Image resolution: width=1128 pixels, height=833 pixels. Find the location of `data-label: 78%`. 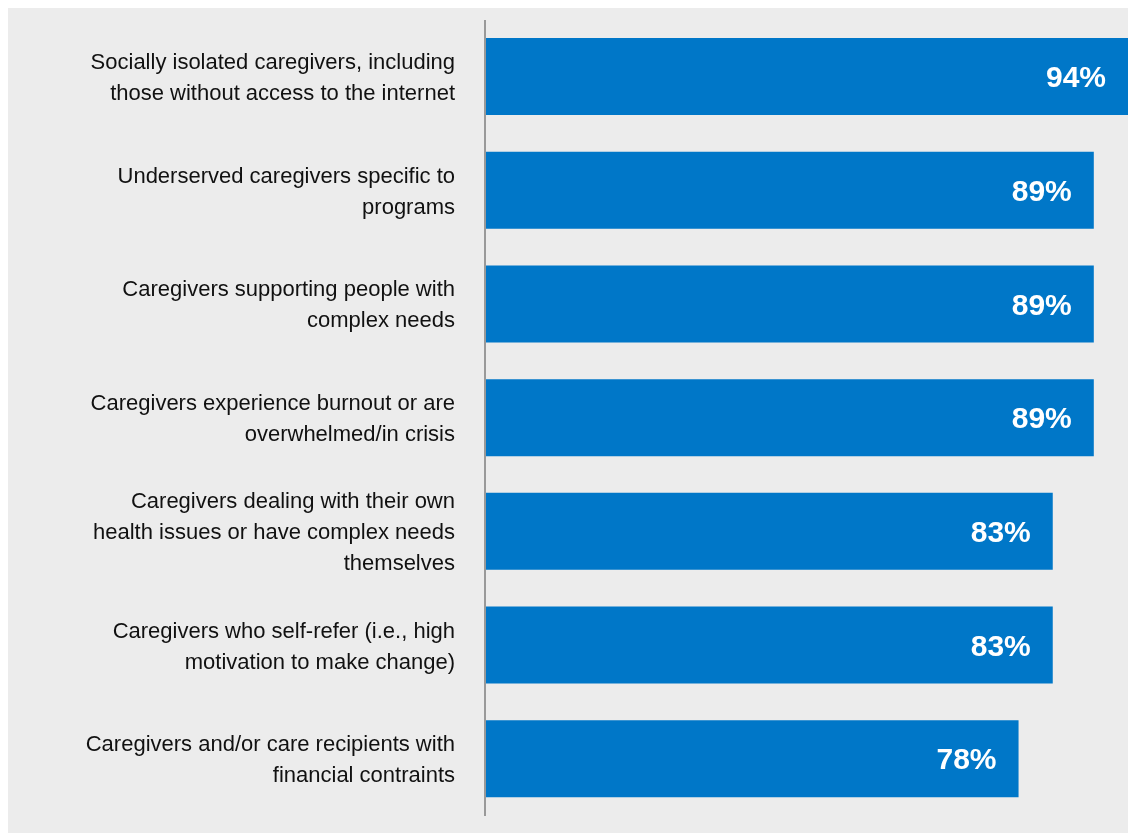

data-label: 78% is located at coordinates (966, 759).